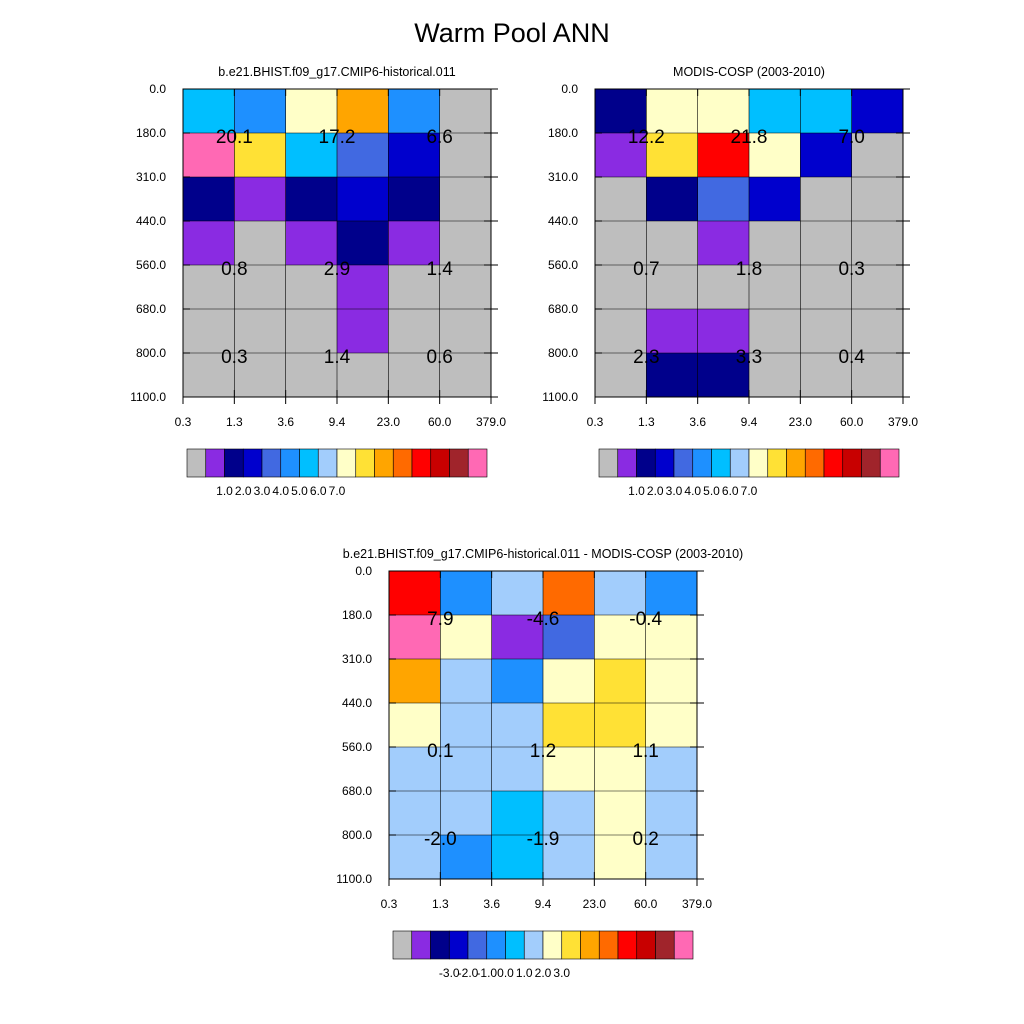  I want to click on colorbar-label: 2.0, so click(655, 491).